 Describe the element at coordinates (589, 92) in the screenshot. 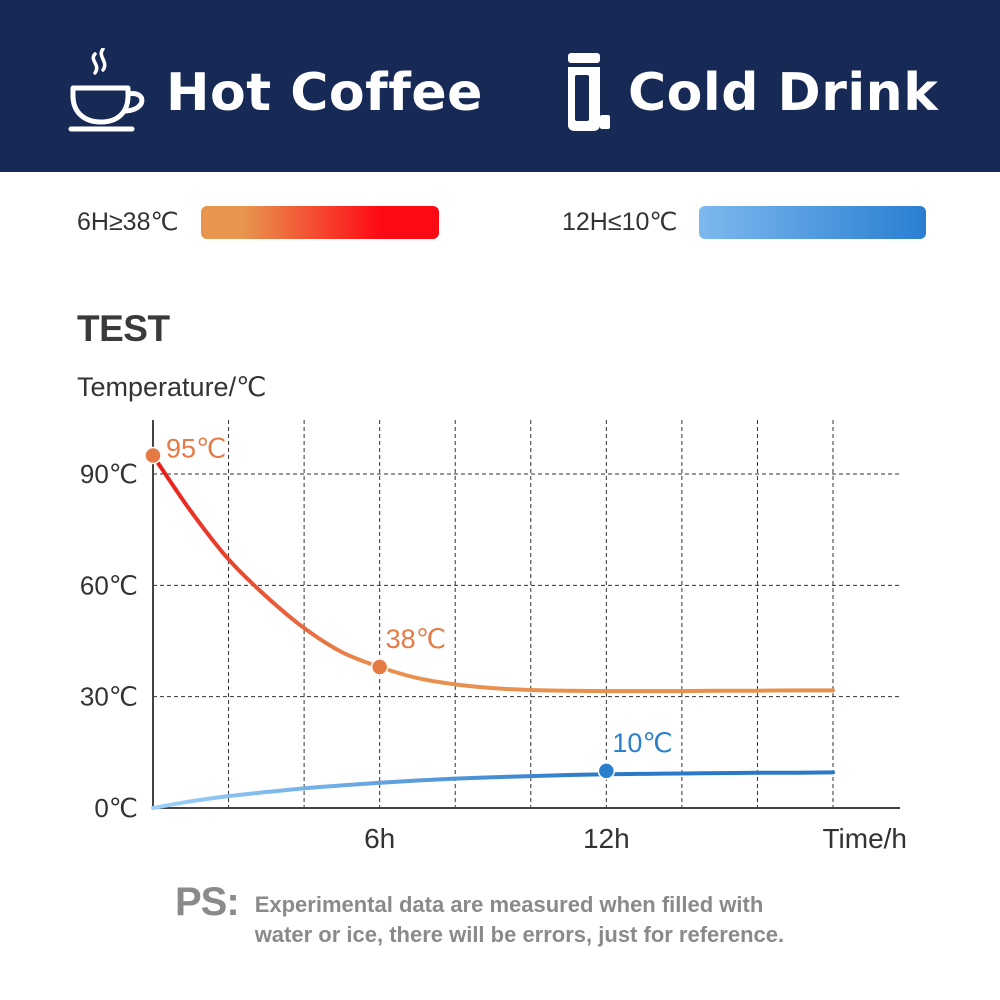

I see `bottle-icon` at that location.